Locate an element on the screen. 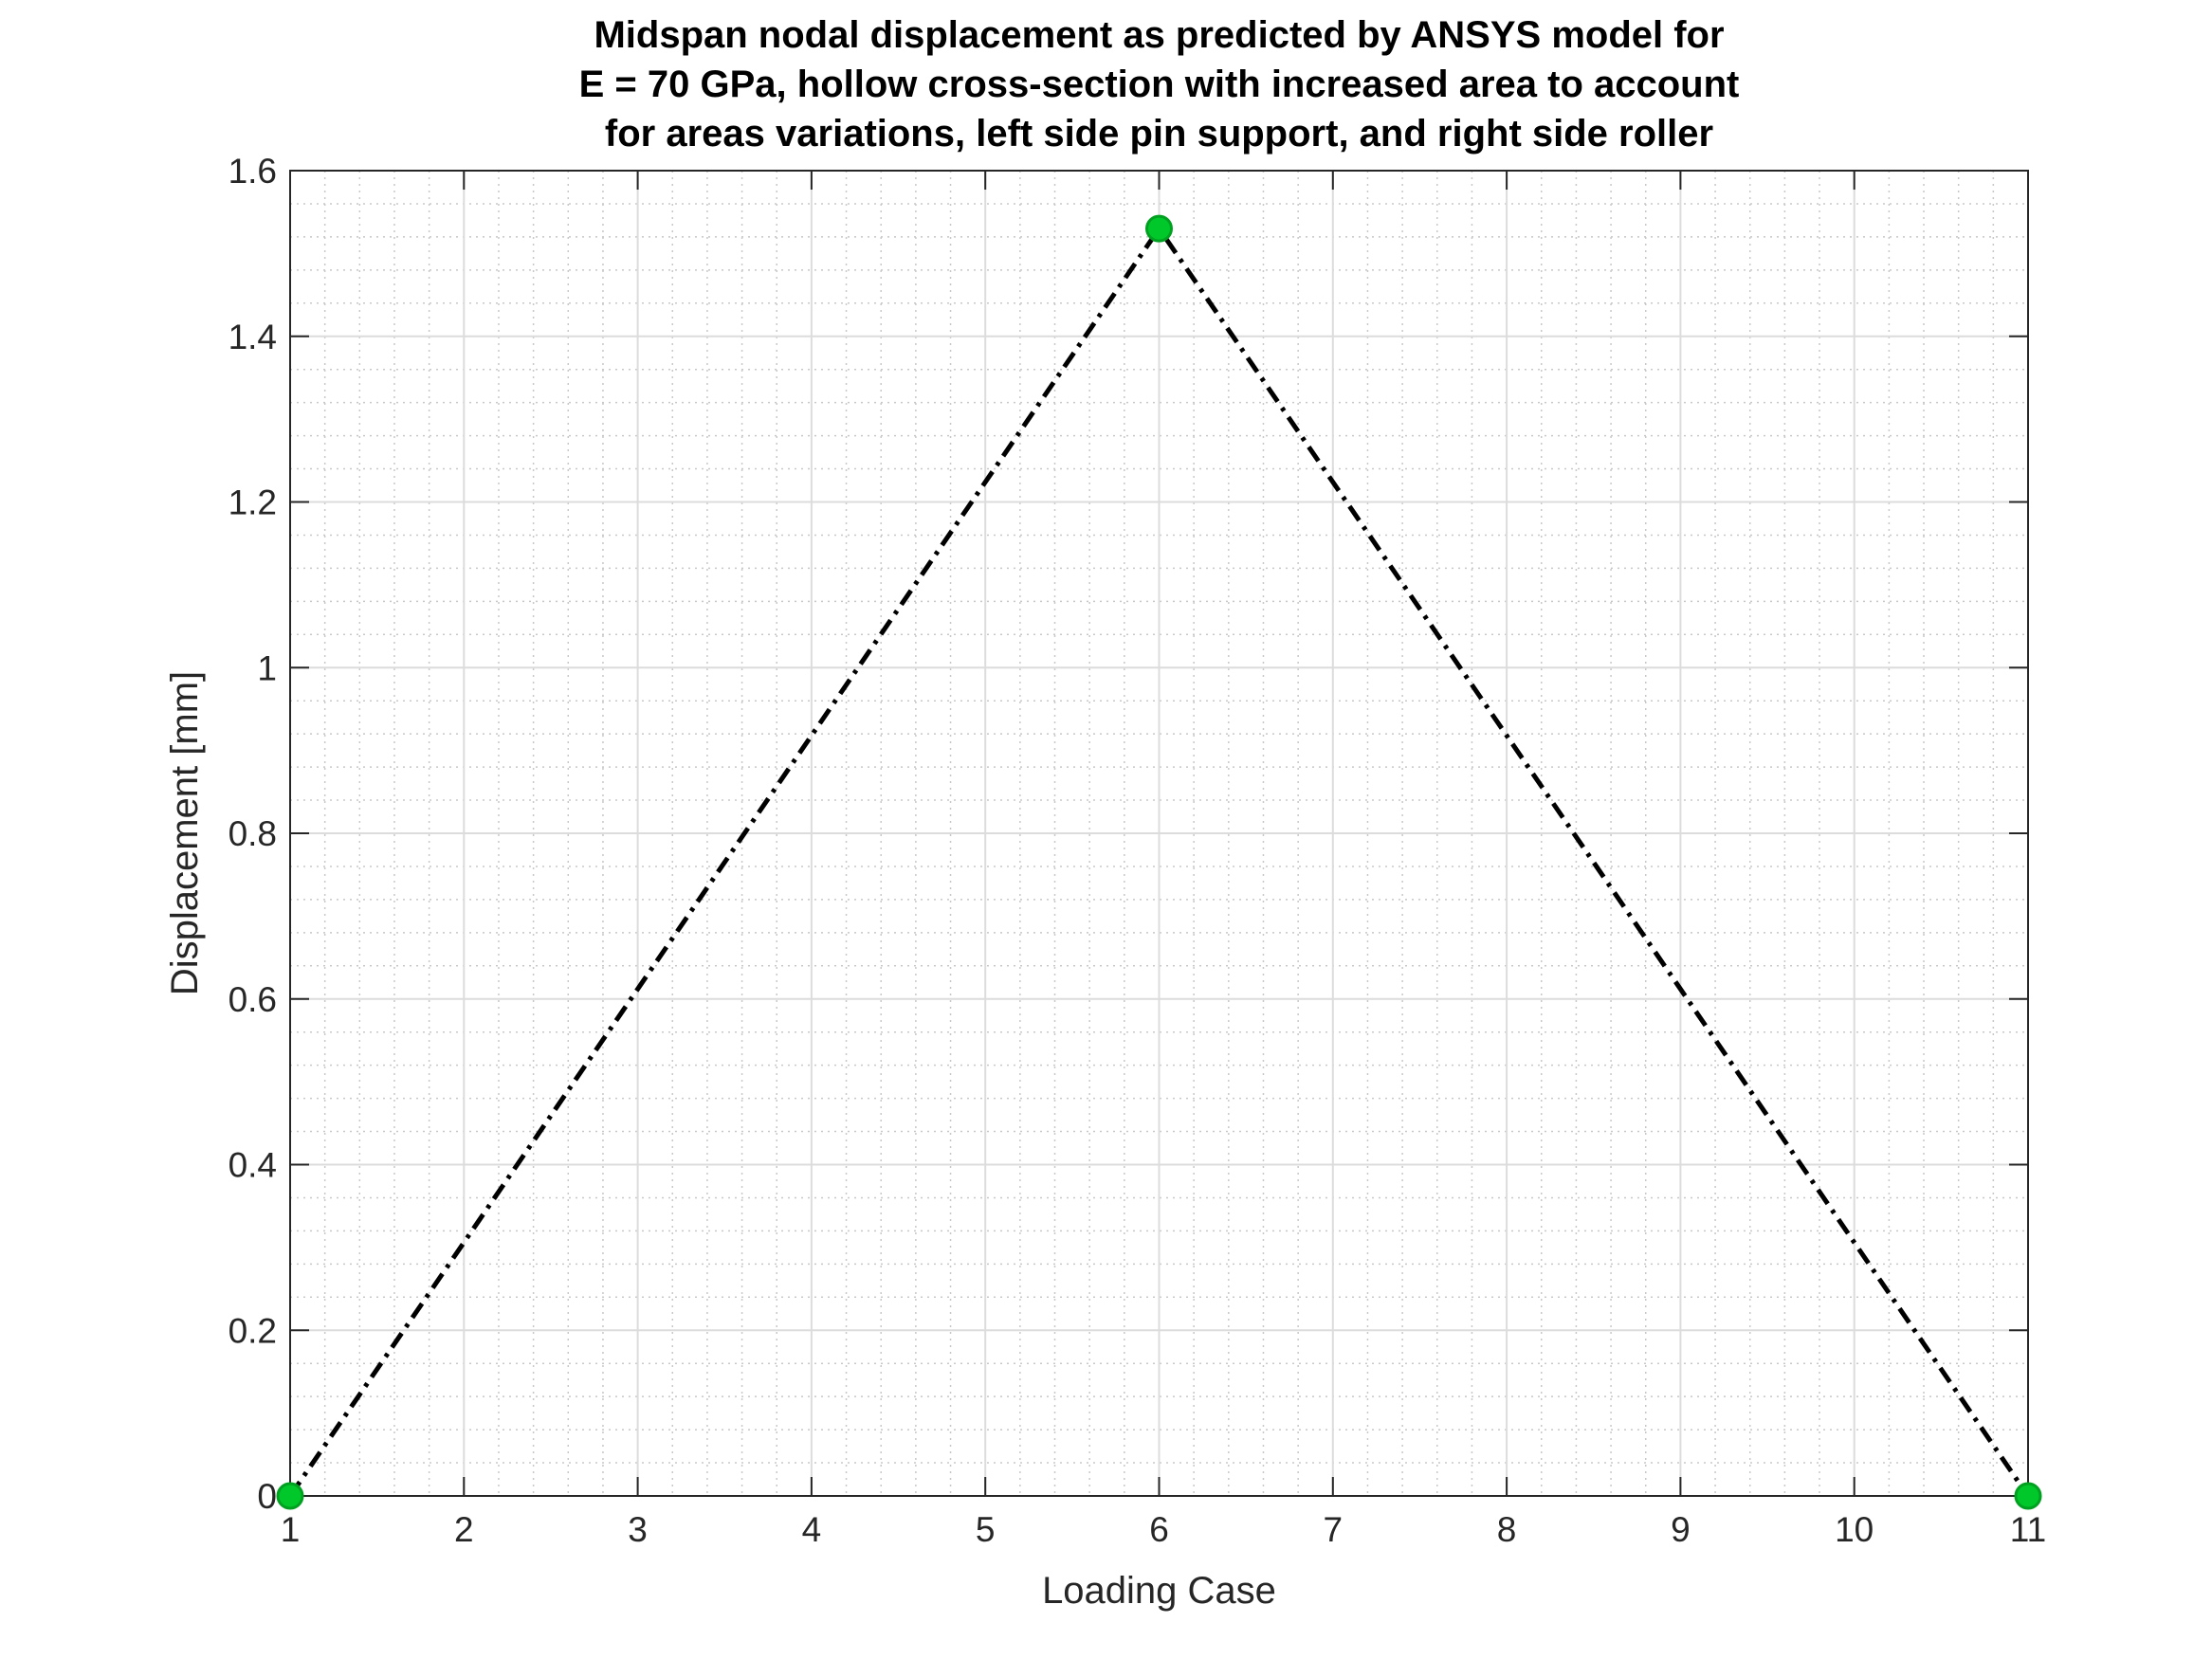 The image size is (2212, 1659). y-tick-label: 0.2 is located at coordinates (253, 1330).